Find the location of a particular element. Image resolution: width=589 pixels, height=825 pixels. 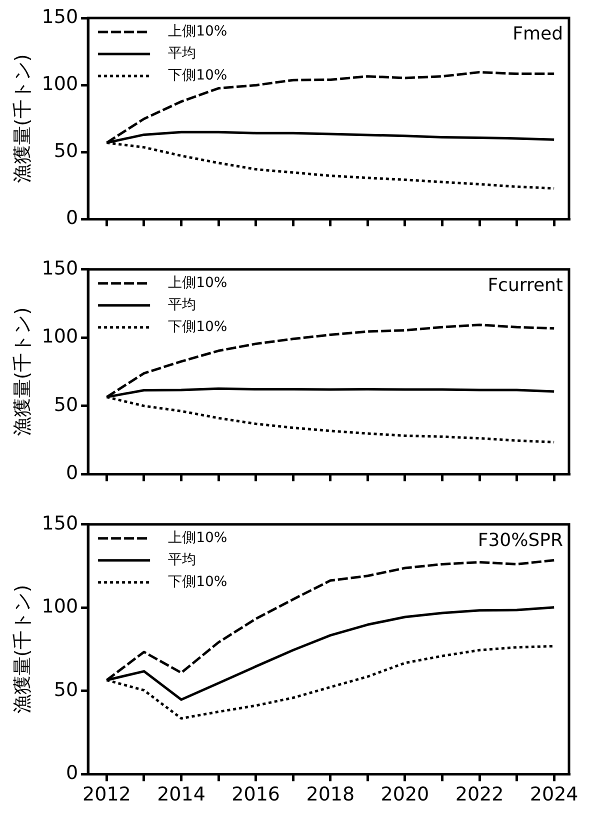

x-tick-label: 2016 is located at coordinates (256, 795).